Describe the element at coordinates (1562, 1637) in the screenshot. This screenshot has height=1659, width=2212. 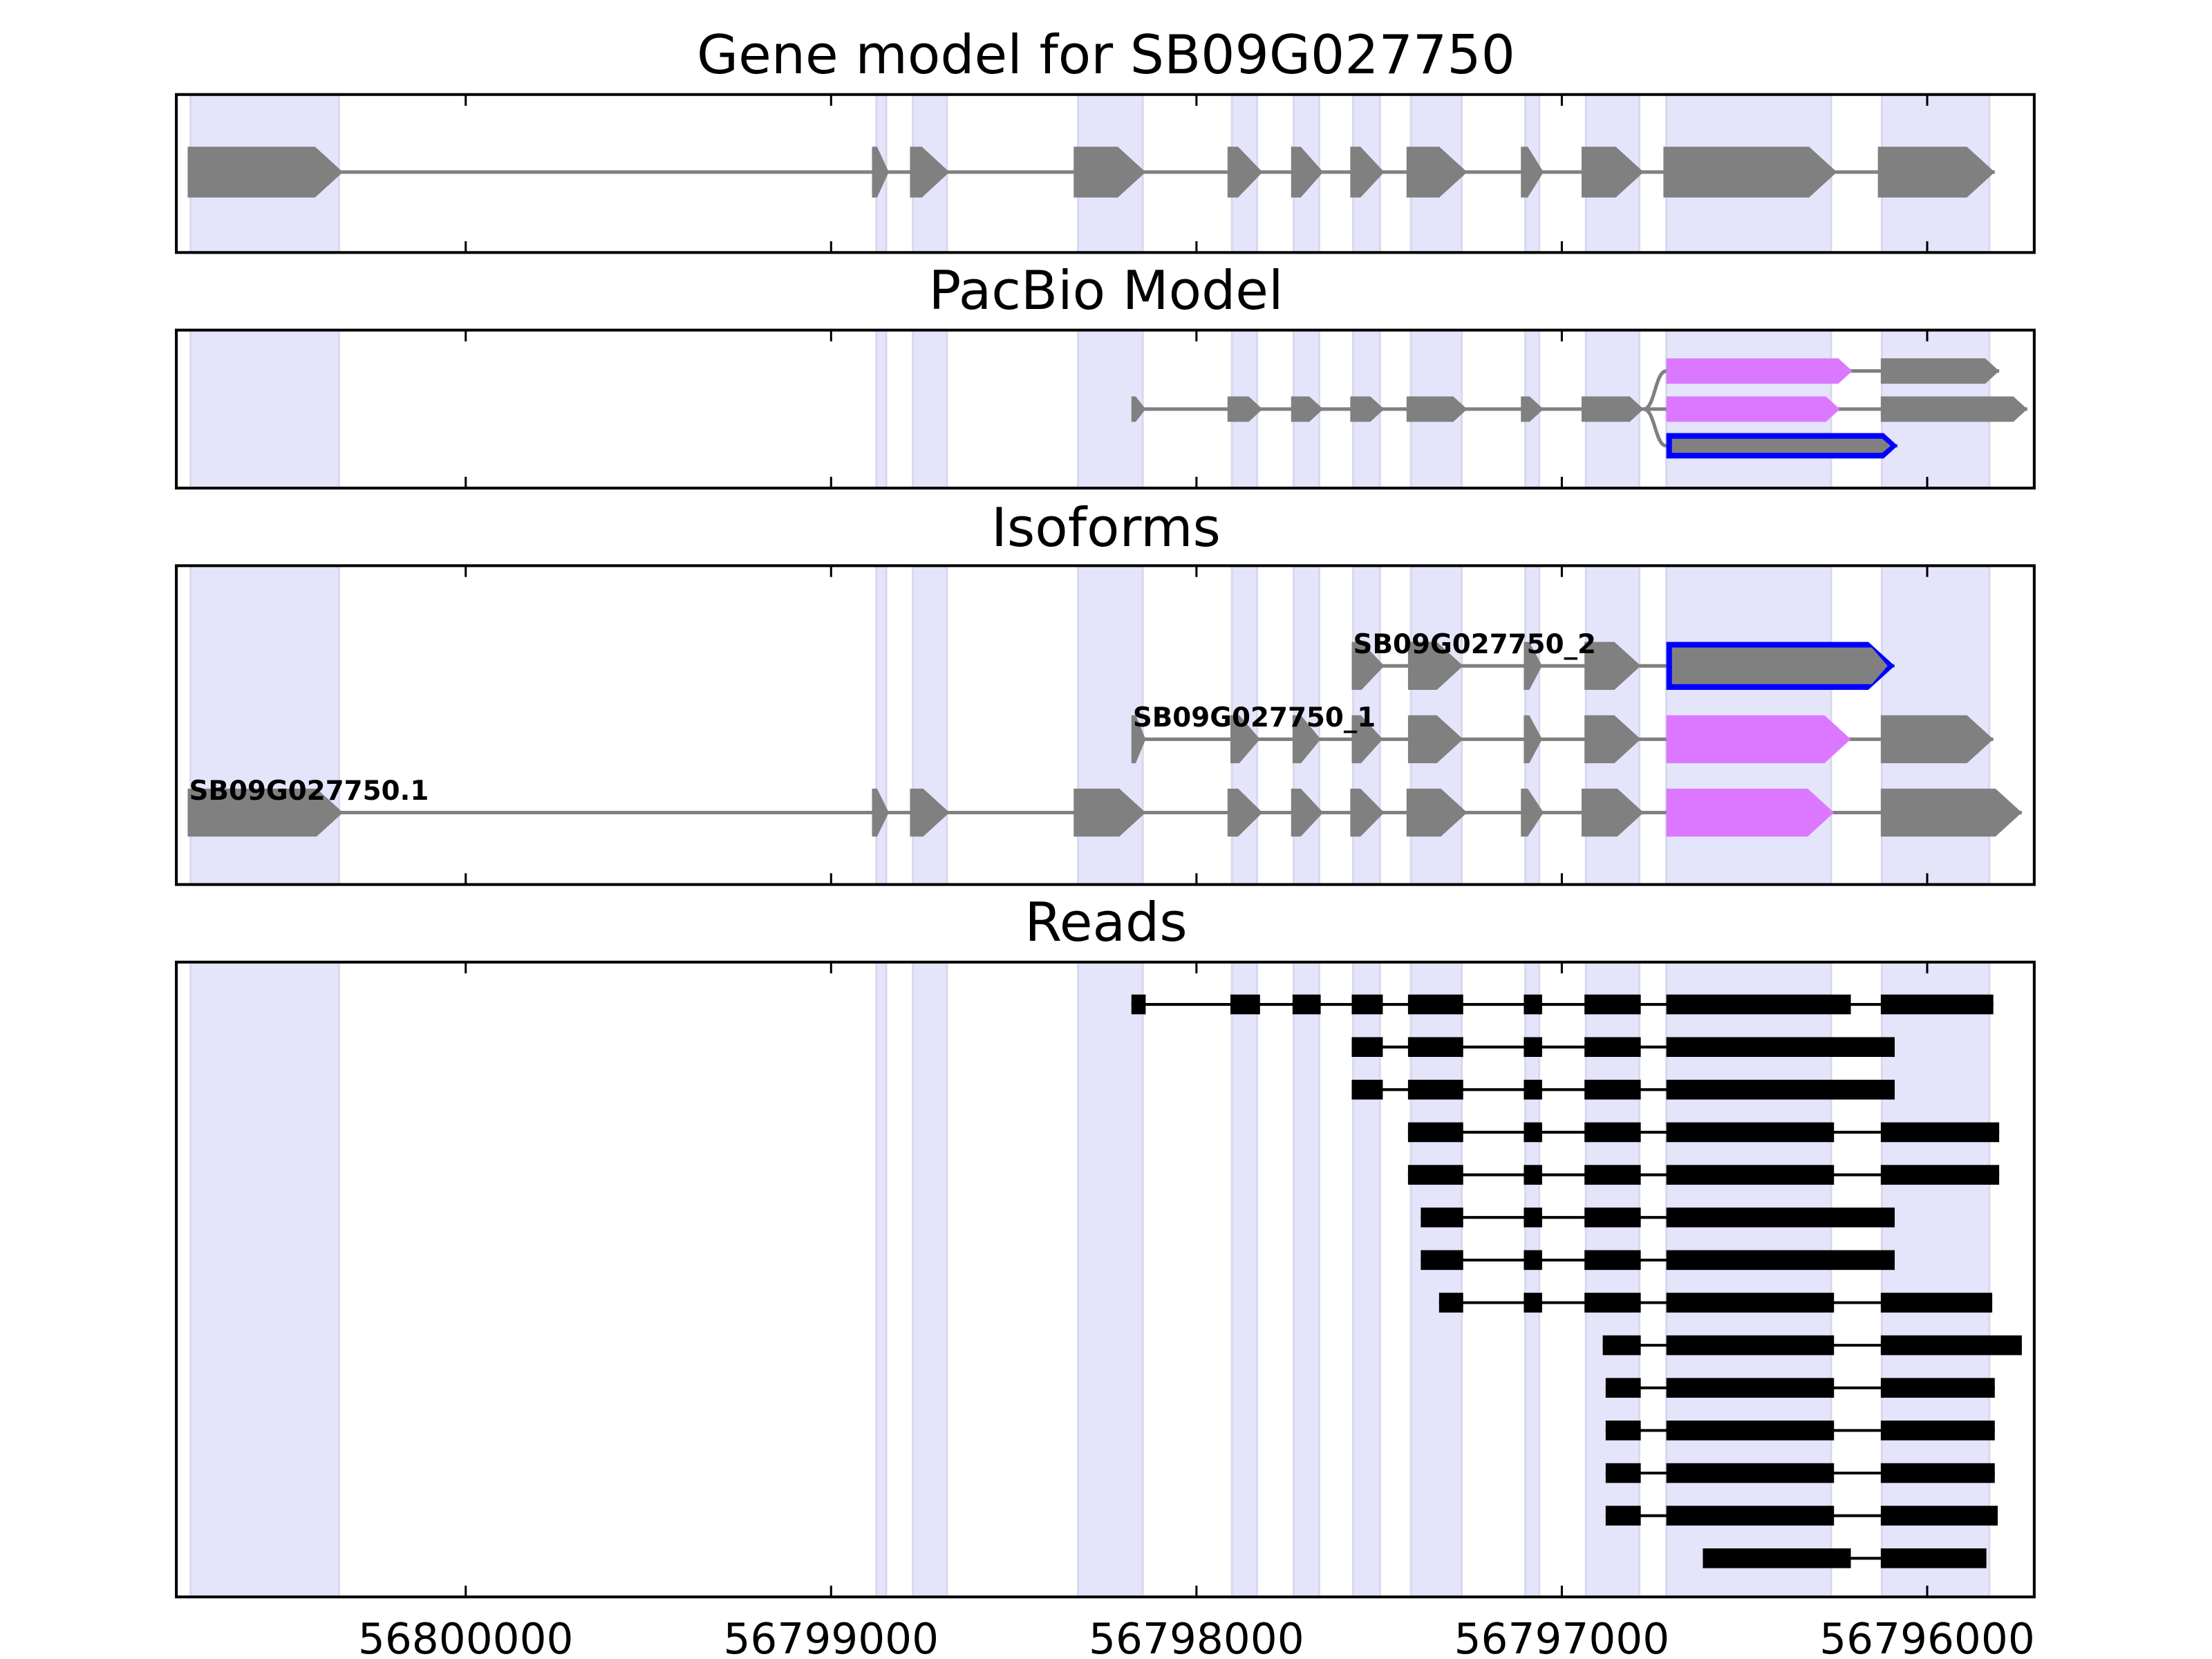
I see `x-tick-label: 56797000` at that location.